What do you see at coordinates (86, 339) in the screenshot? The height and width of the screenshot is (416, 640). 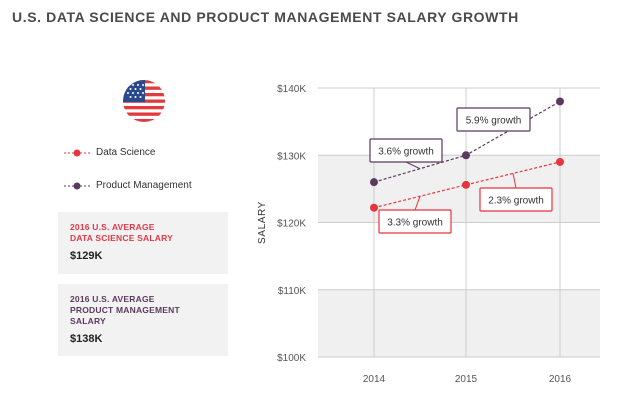 I see `info-box-value: $138K` at bounding box center [86, 339].